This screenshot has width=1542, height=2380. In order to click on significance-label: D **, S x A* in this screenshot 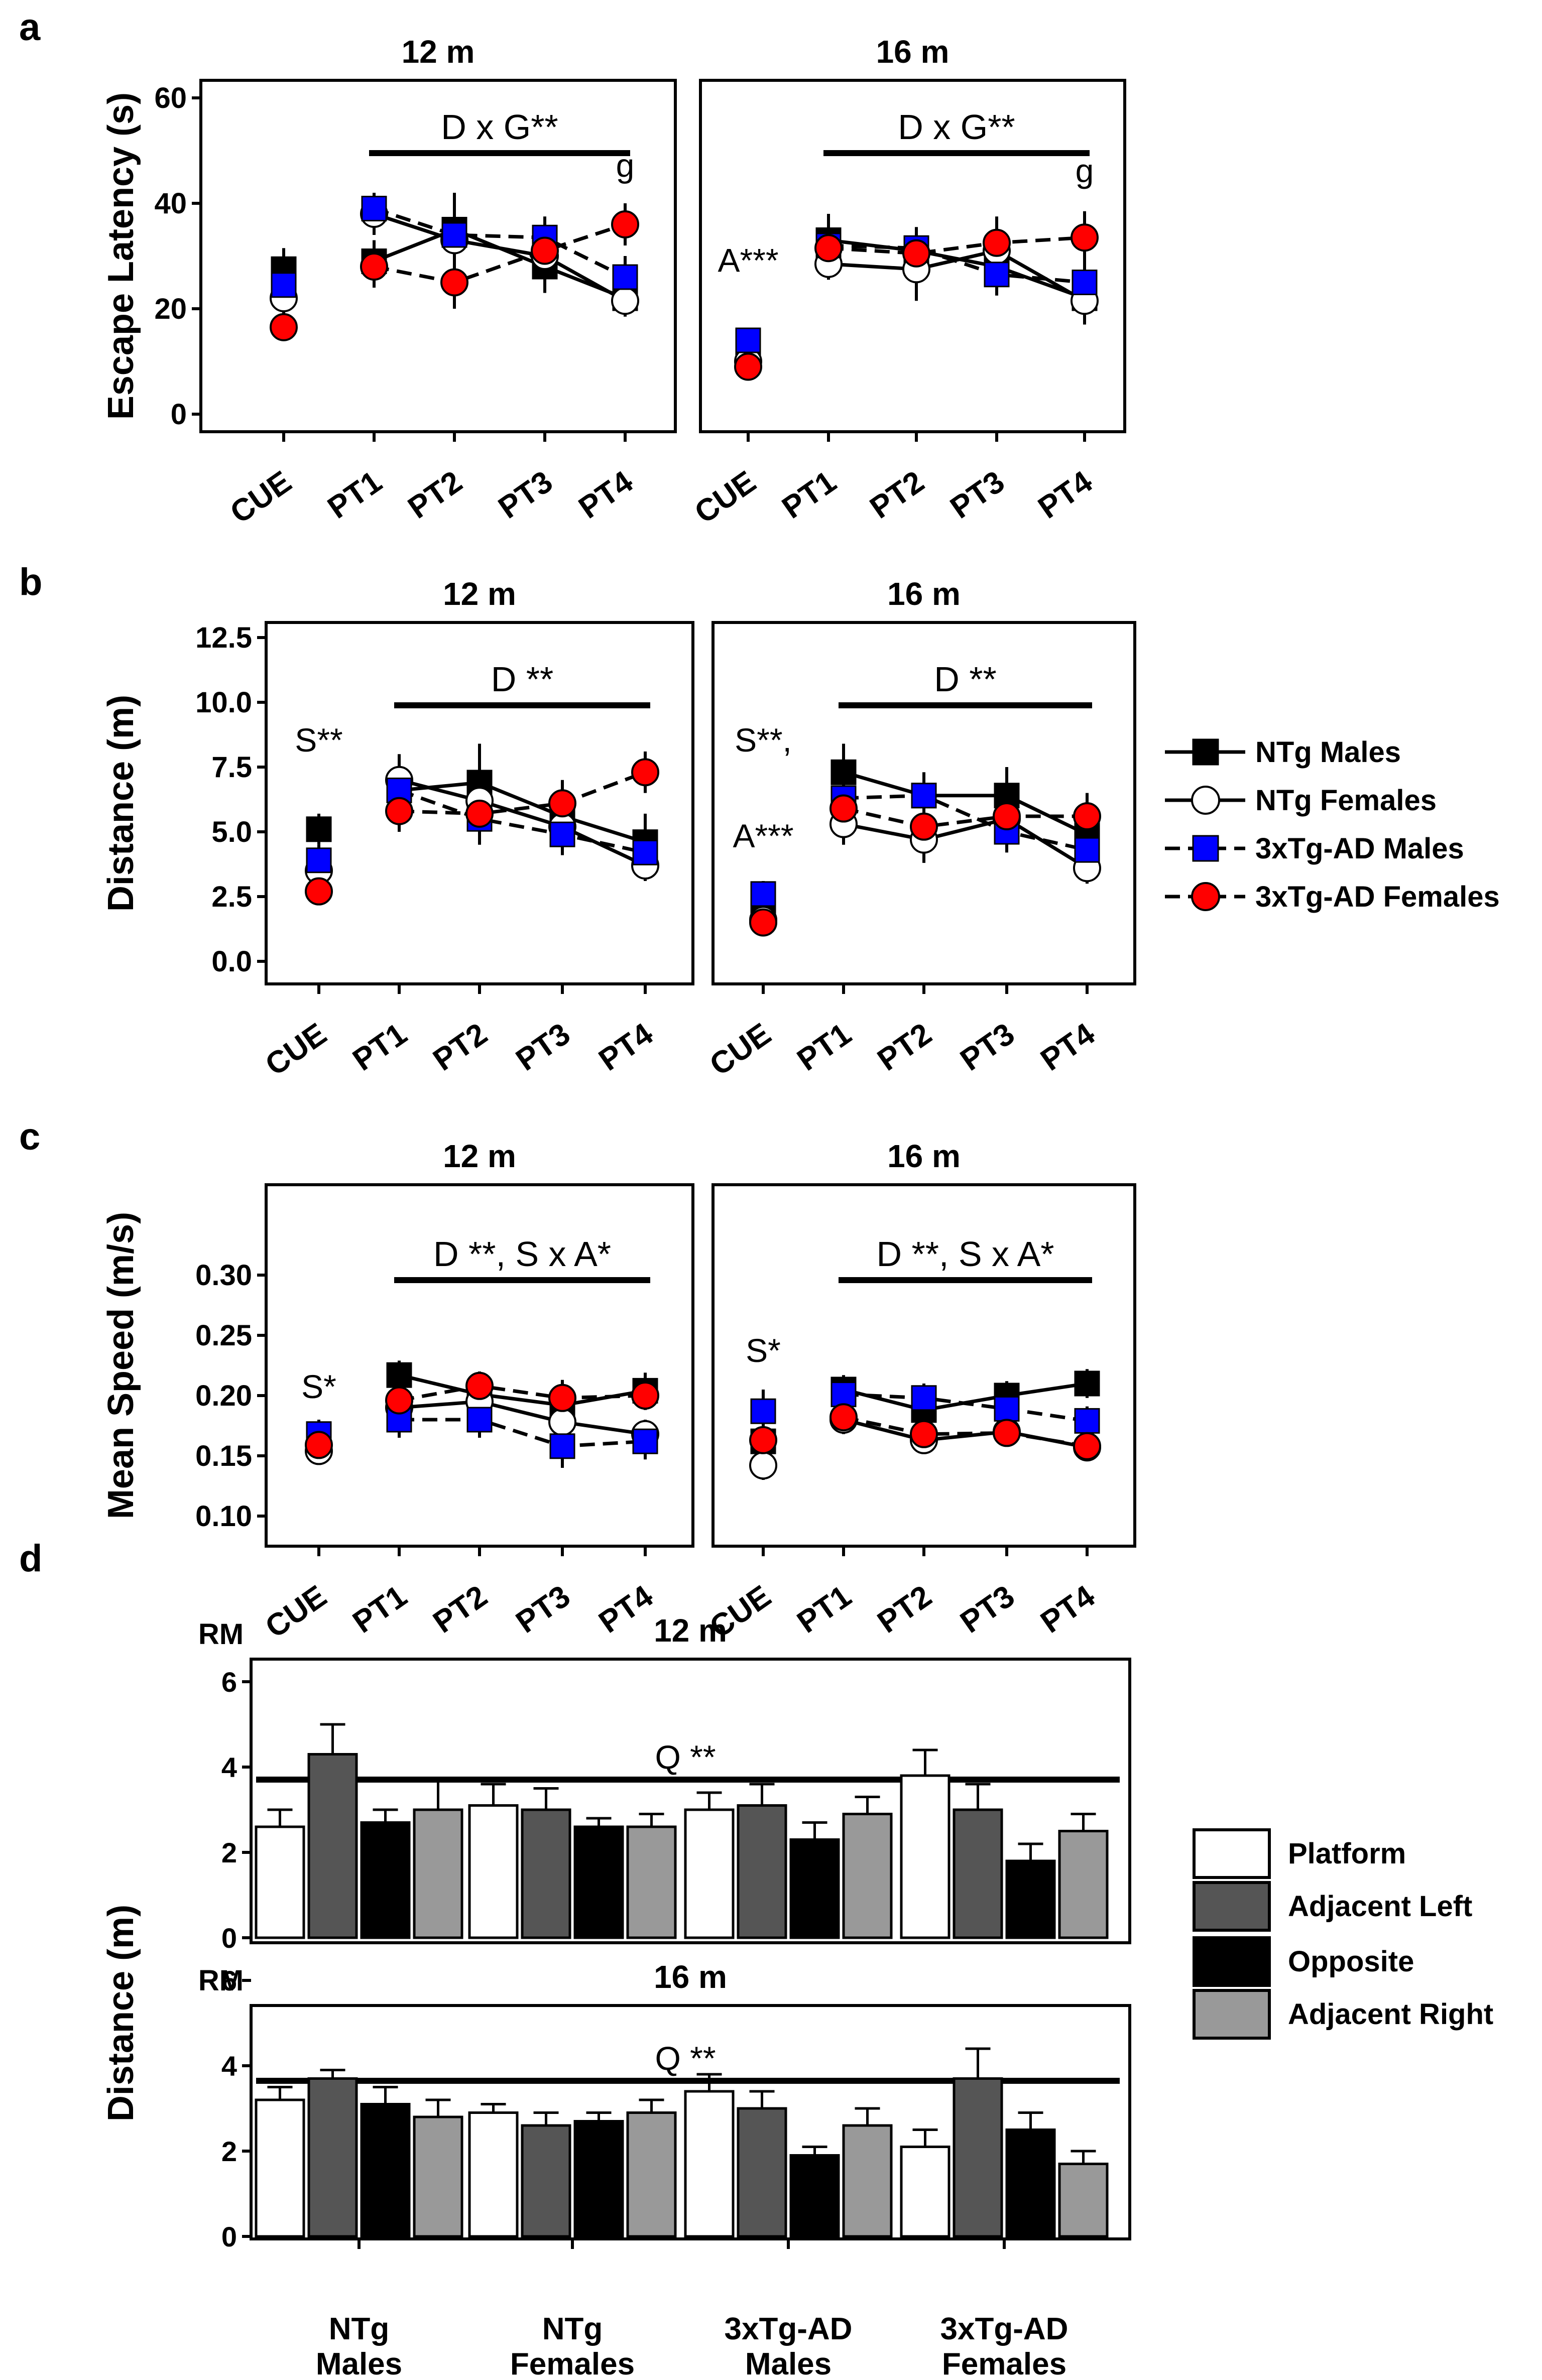, I will do `click(522, 1254)`.